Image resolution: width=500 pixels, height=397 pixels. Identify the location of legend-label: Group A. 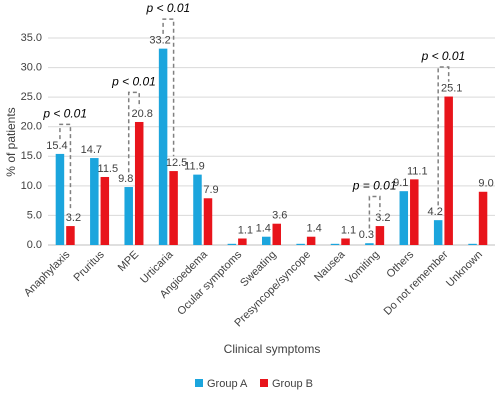
(227, 384).